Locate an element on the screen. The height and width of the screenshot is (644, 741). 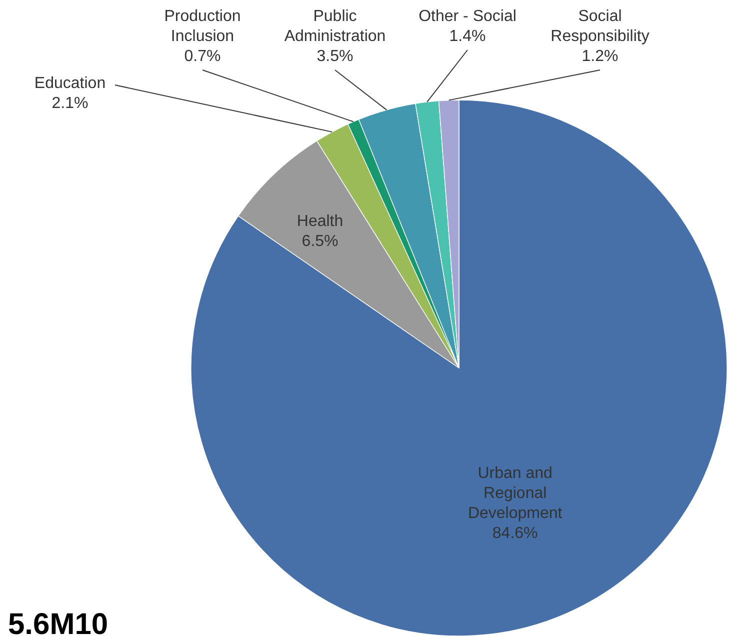
data-label: 1.2% is located at coordinates (600, 56).